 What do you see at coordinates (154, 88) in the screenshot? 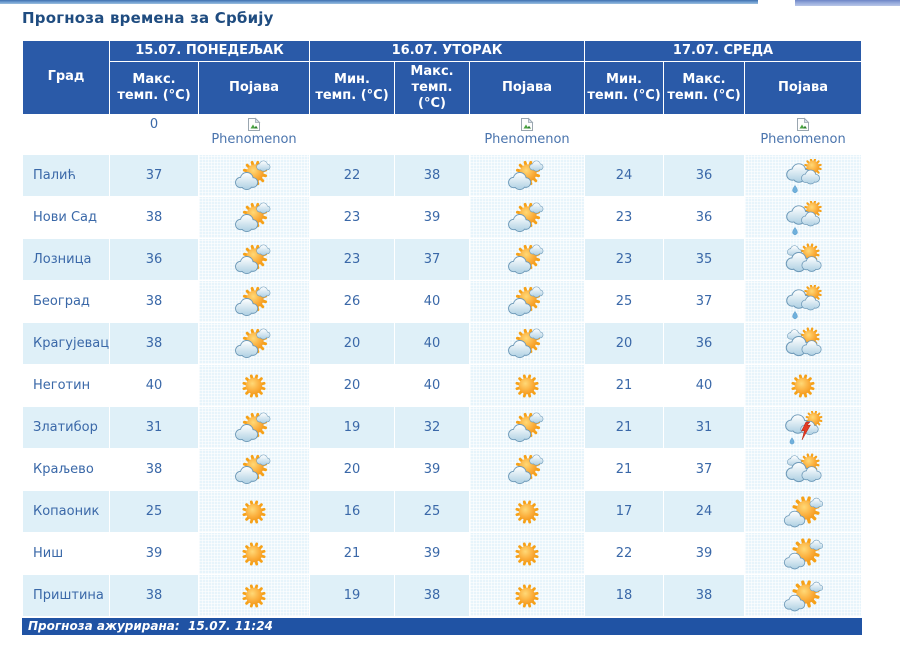
I see `column-header-max-temp-d1: Макс. темп. (°C)` at bounding box center [154, 88].